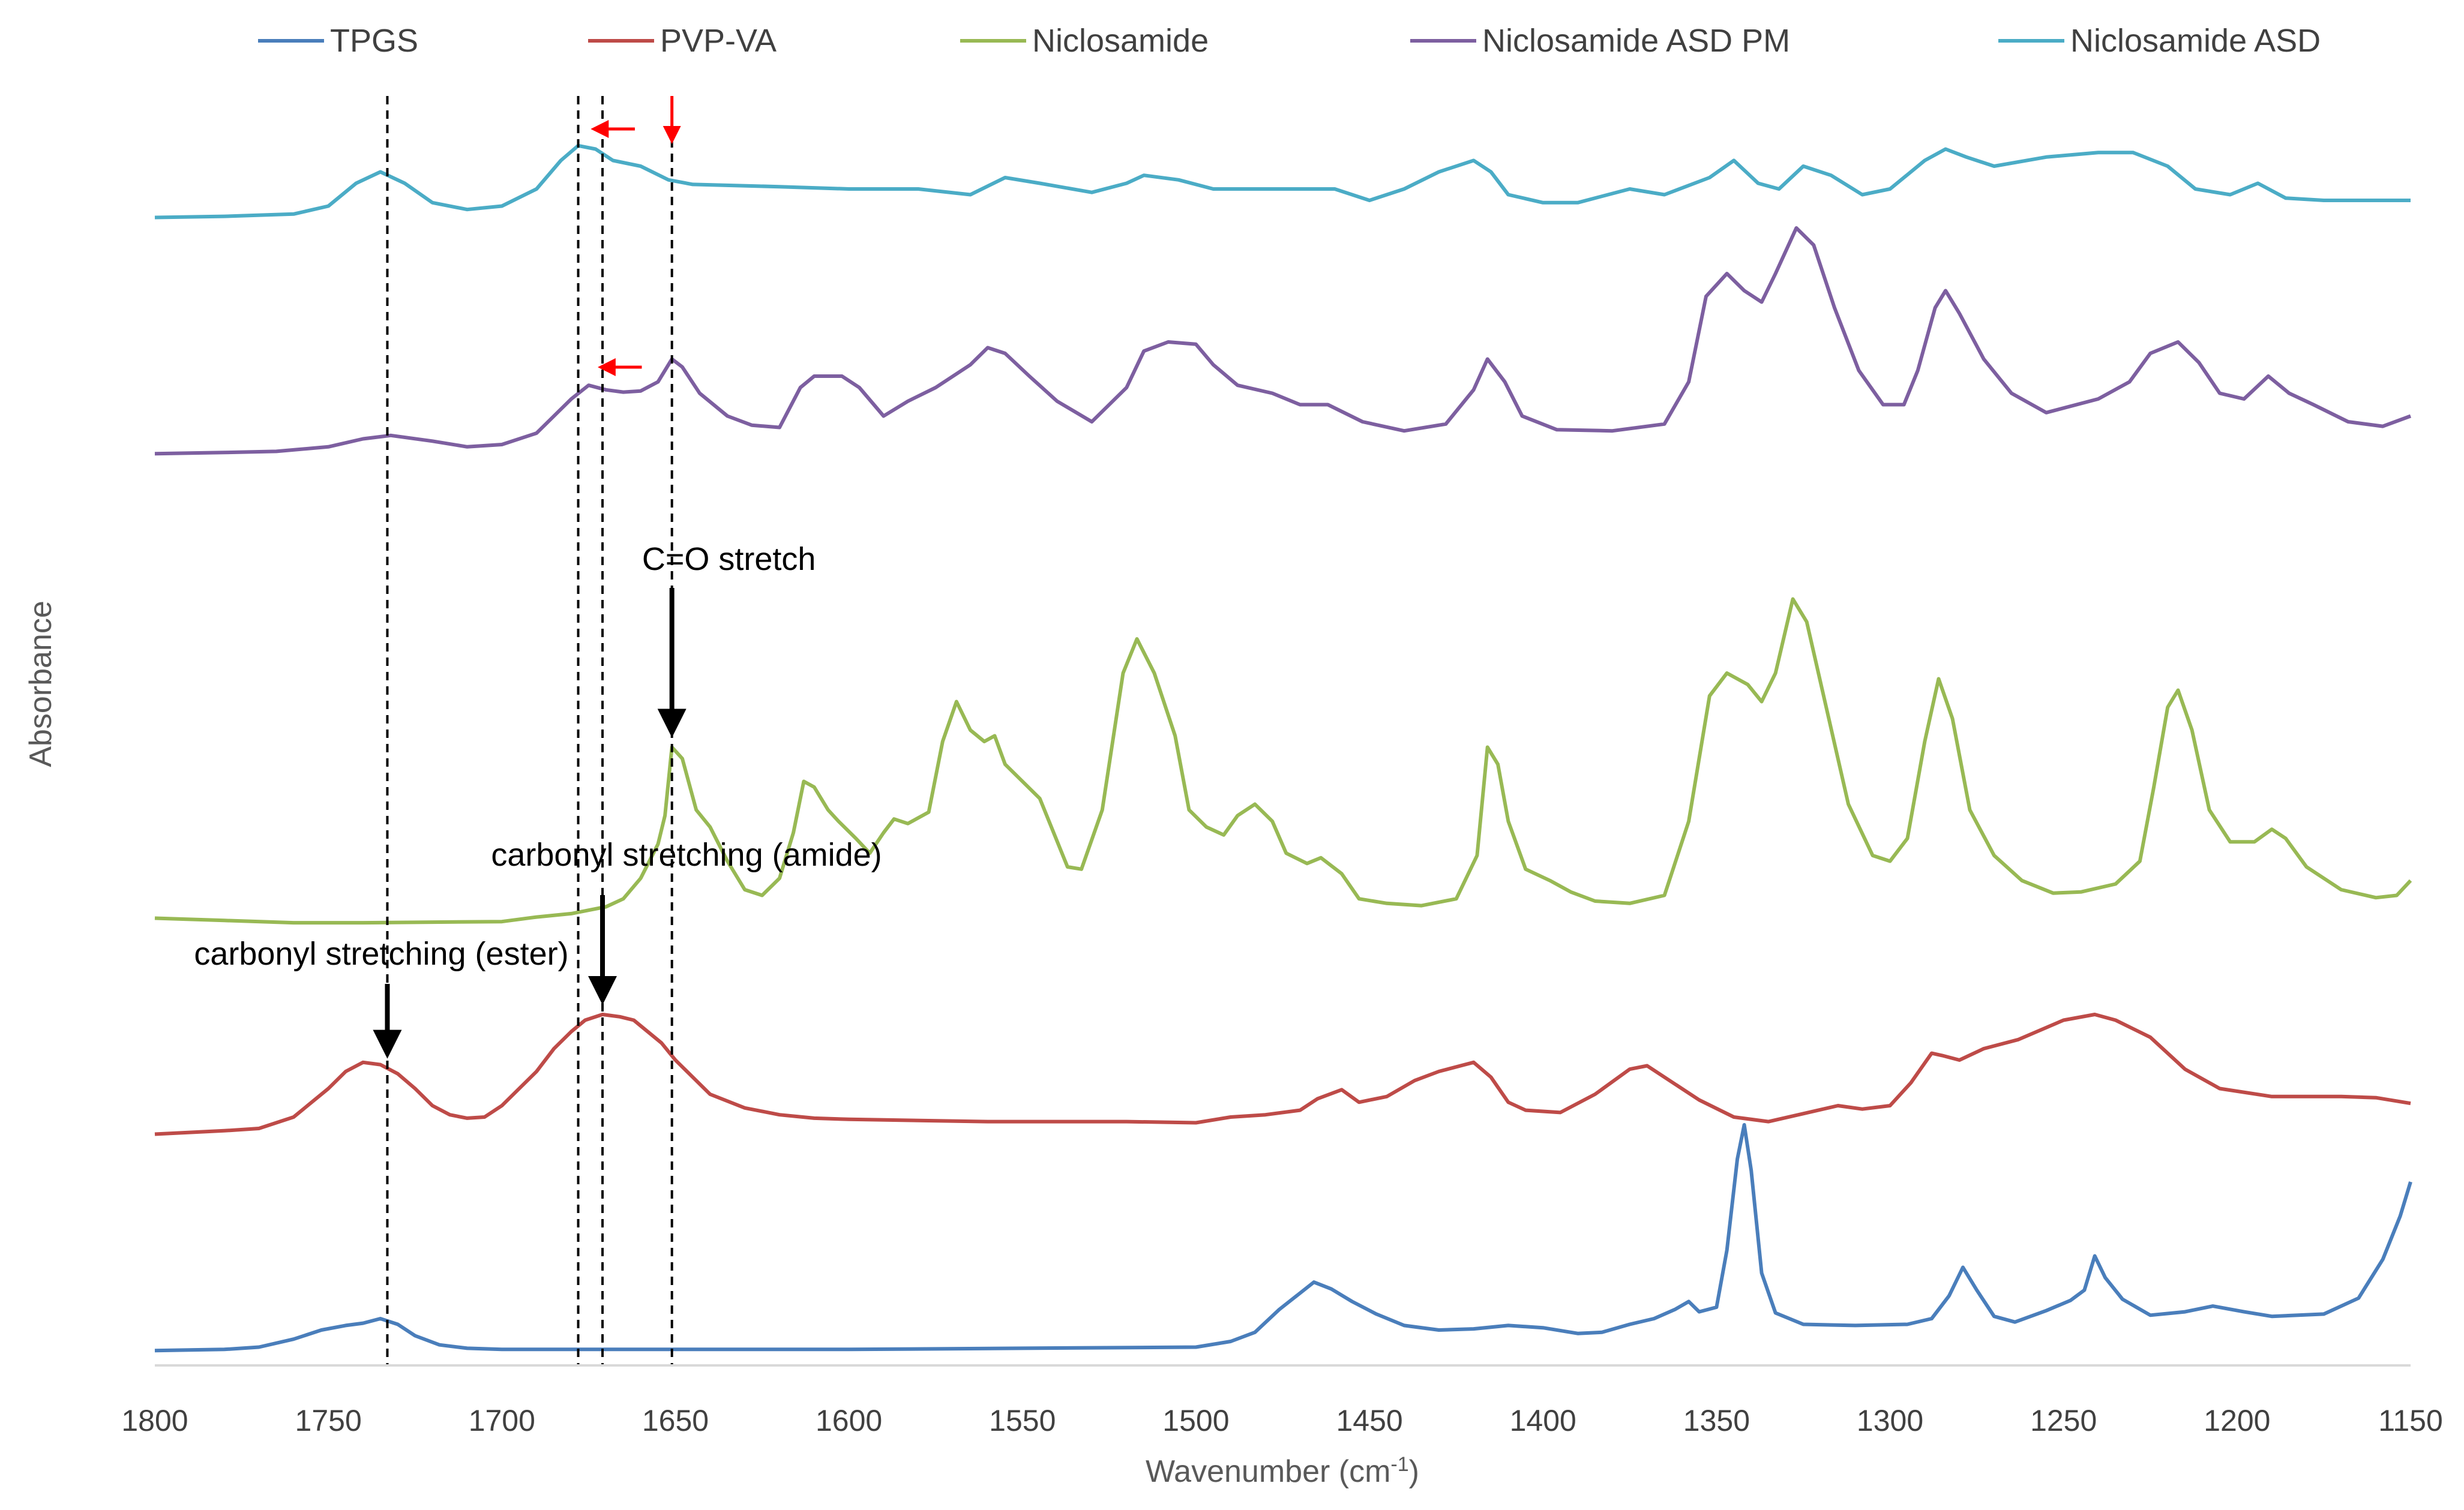  What do you see at coordinates (675, 1421) in the screenshot?
I see `x-tick-label-1650: 1650` at bounding box center [675, 1421].